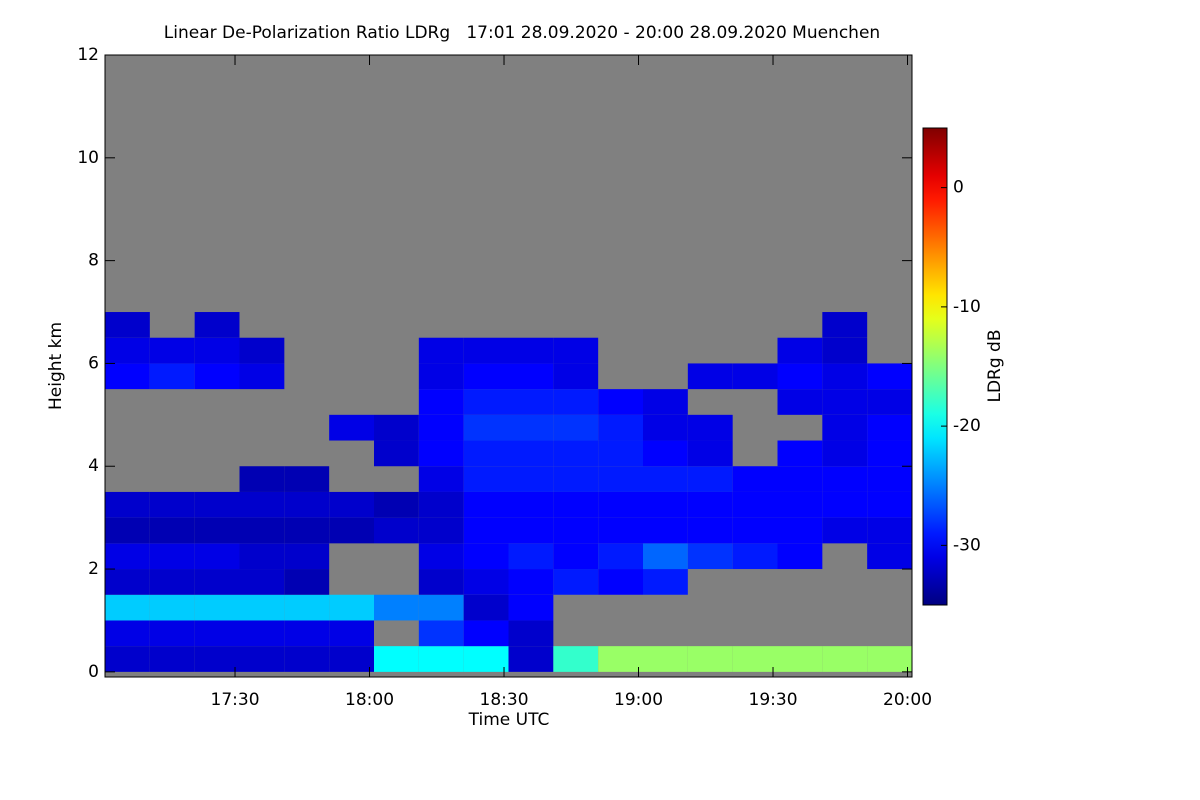  What do you see at coordinates (93, 672) in the screenshot?
I see `y-tick-label: 0` at bounding box center [93, 672].